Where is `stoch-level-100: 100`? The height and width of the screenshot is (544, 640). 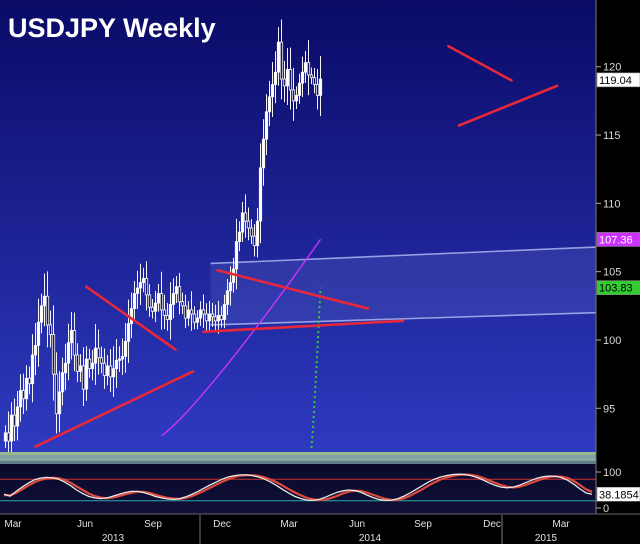 stoch-level-100: 100 is located at coordinates (612, 473).